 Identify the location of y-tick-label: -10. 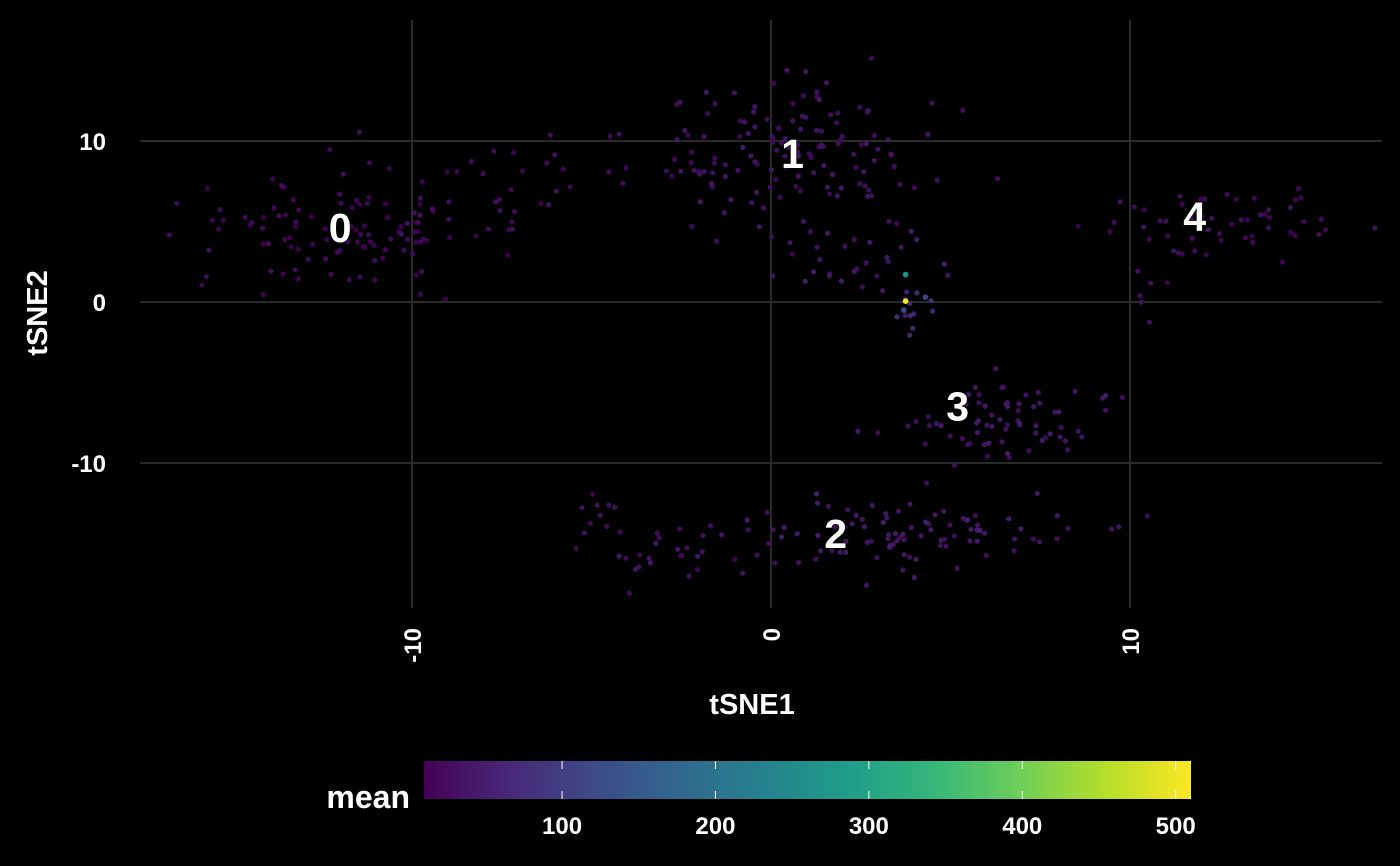
(88, 464).